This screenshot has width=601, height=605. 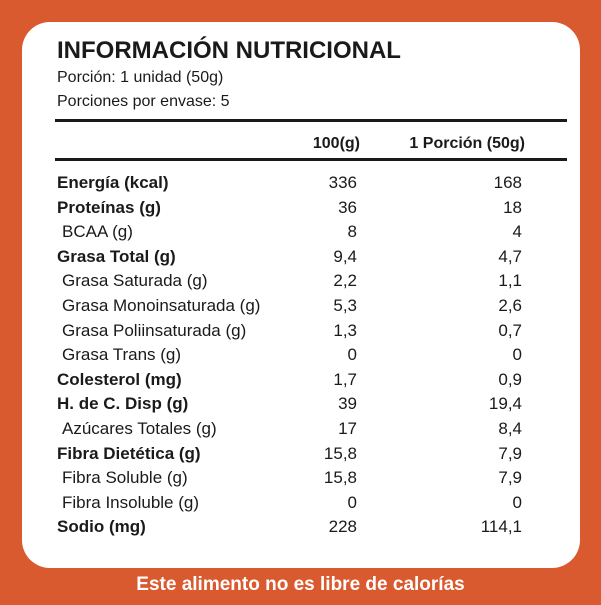 What do you see at coordinates (292, 404) in the screenshot?
I see `row: H. de C. Disp (g) 39 19,4` at bounding box center [292, 404].